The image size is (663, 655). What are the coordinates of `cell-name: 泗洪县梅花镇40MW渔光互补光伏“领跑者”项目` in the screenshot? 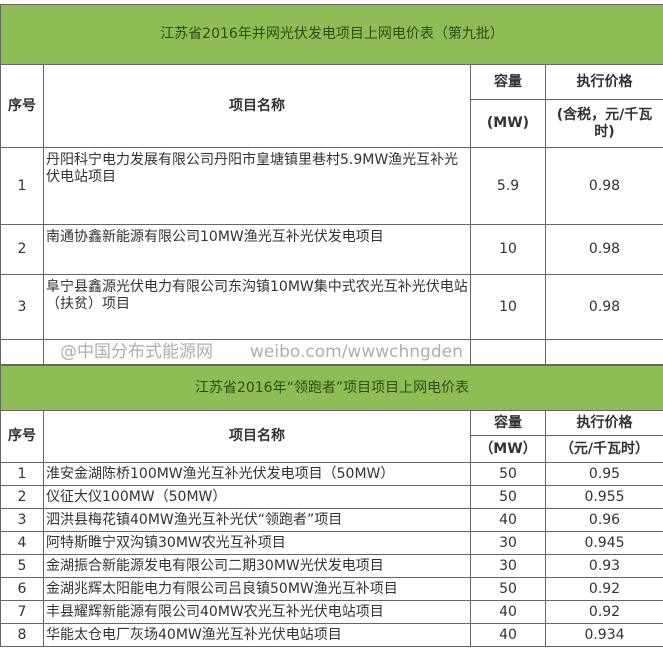 It's located at (257, 520).